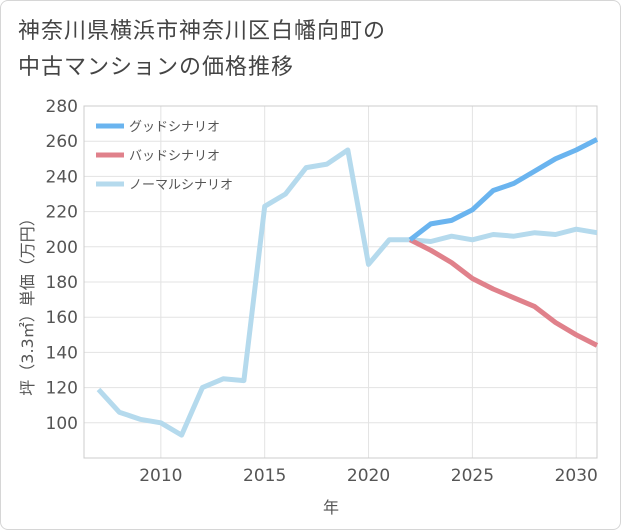  What do you see at coordinates (174, 127) in the screenshot?
I see `legend-label-0: グッドシナリオ` at bounding box center [174, 127].